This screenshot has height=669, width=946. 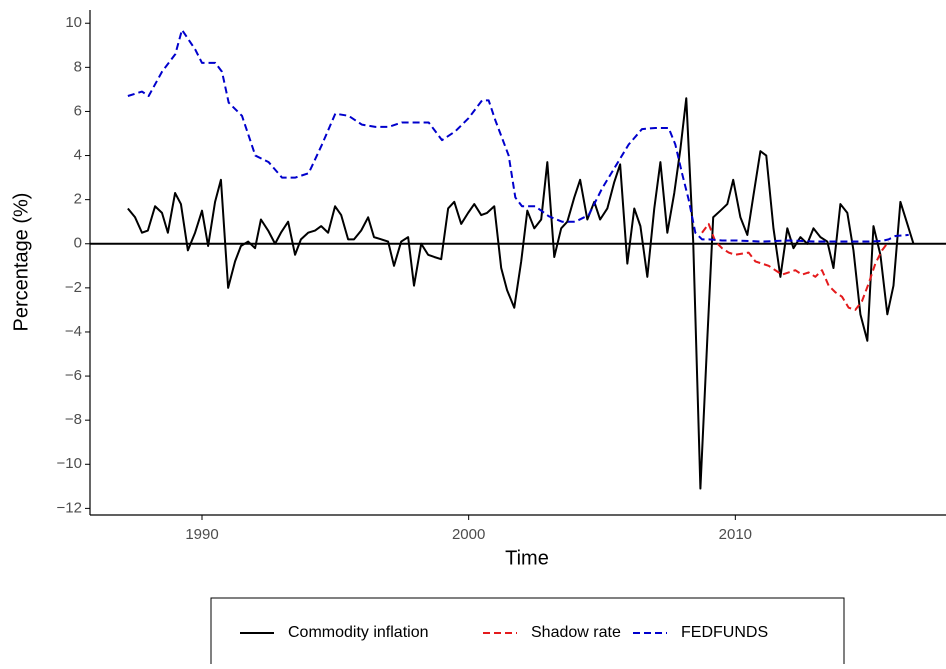 What do you see at coordinates (78, 155) in the screenshot?
I see `y-tick-label: 4` at bounding box center [78, 155].